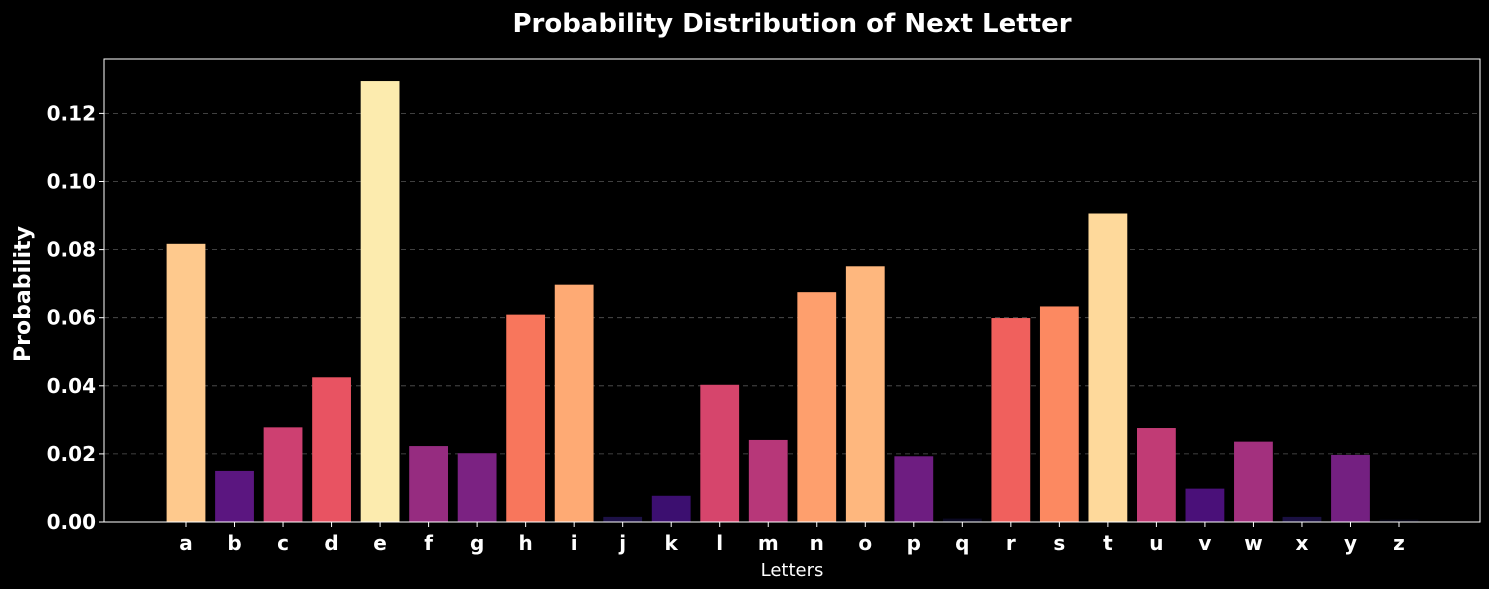 Image resolution: width=1489 pixels, height=589 pixels. I want to click on x-tick-label-v: v, so click(1204, 543).